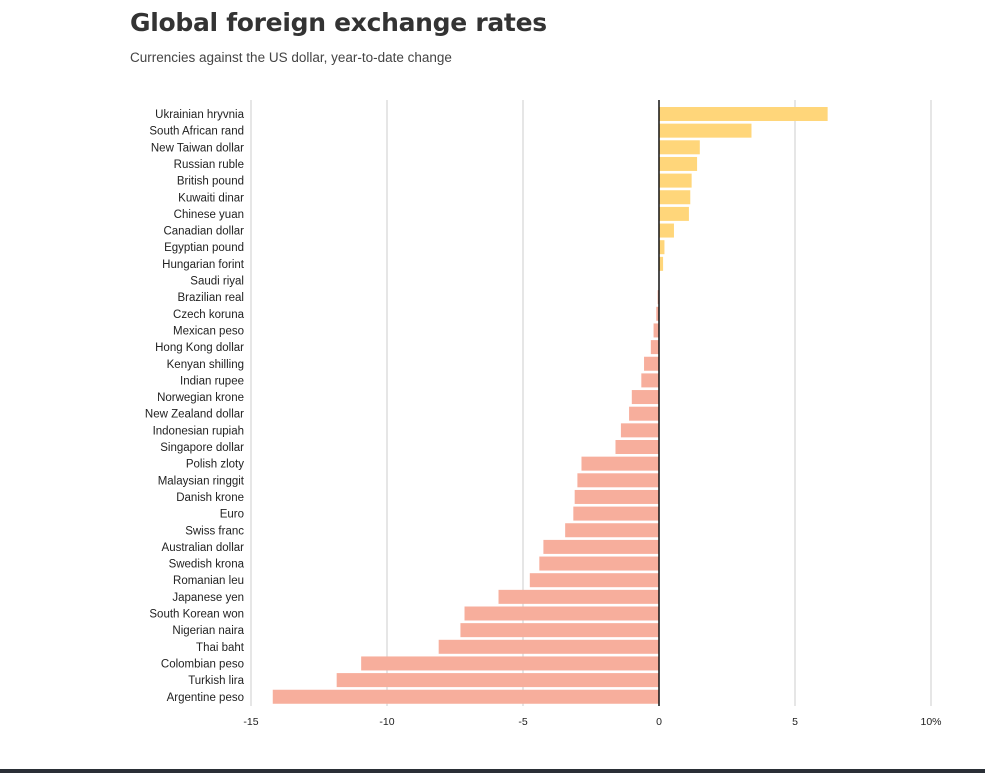  Describe the element at coordinates (208, 331) in the screenshot. I see `category-label: Mexican peso` at that location.